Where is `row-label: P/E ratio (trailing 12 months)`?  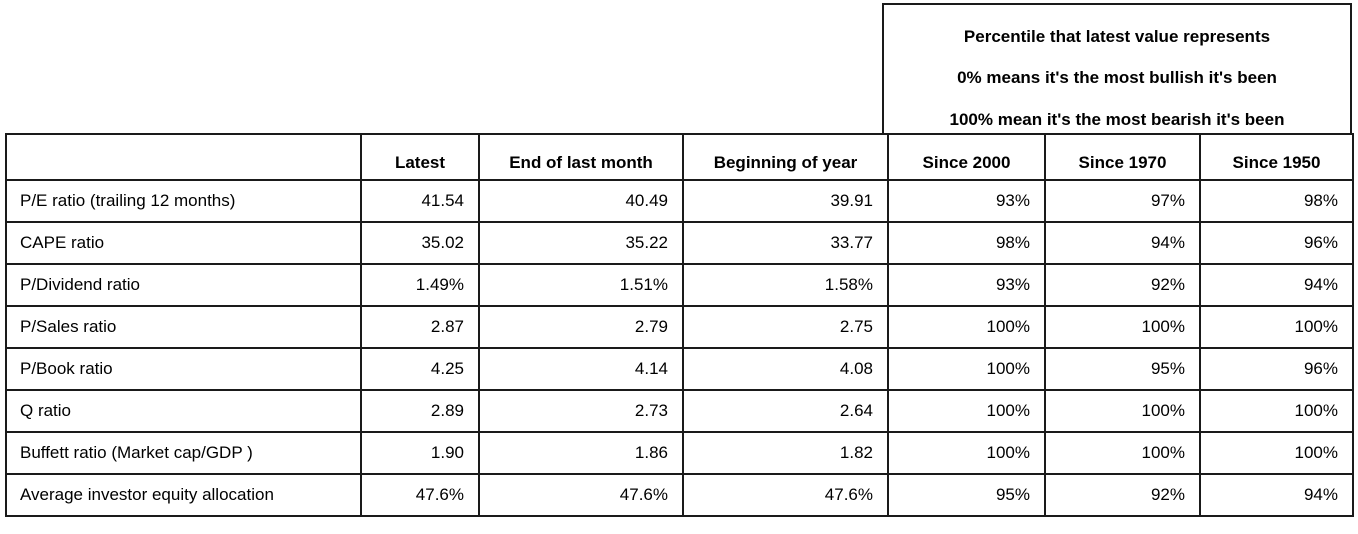 row-label: P/E ratio (trailing 12 months) is located at coordinates (183, 201).